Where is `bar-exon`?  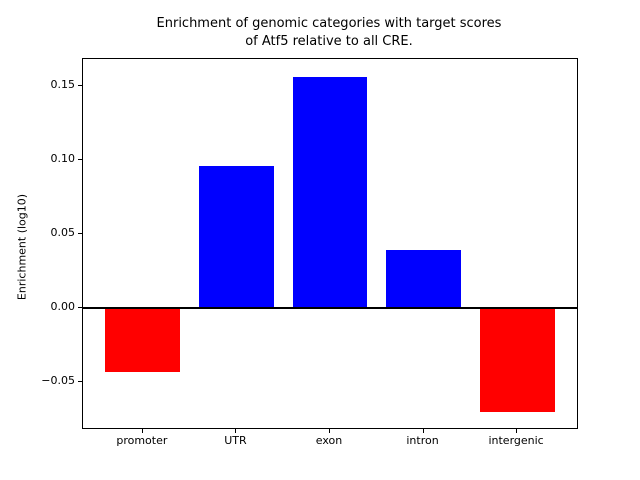 bar-exon is located at coordinates (330, 192).